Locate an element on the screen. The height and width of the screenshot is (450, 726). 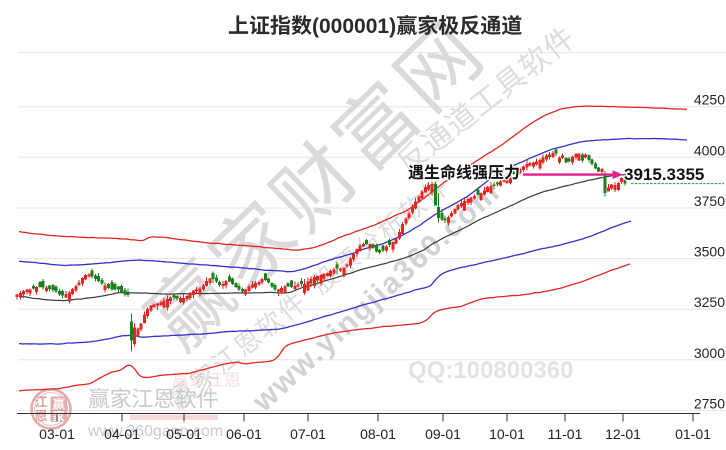
svg-text: 04-01 is located at coordinates (122, 434).